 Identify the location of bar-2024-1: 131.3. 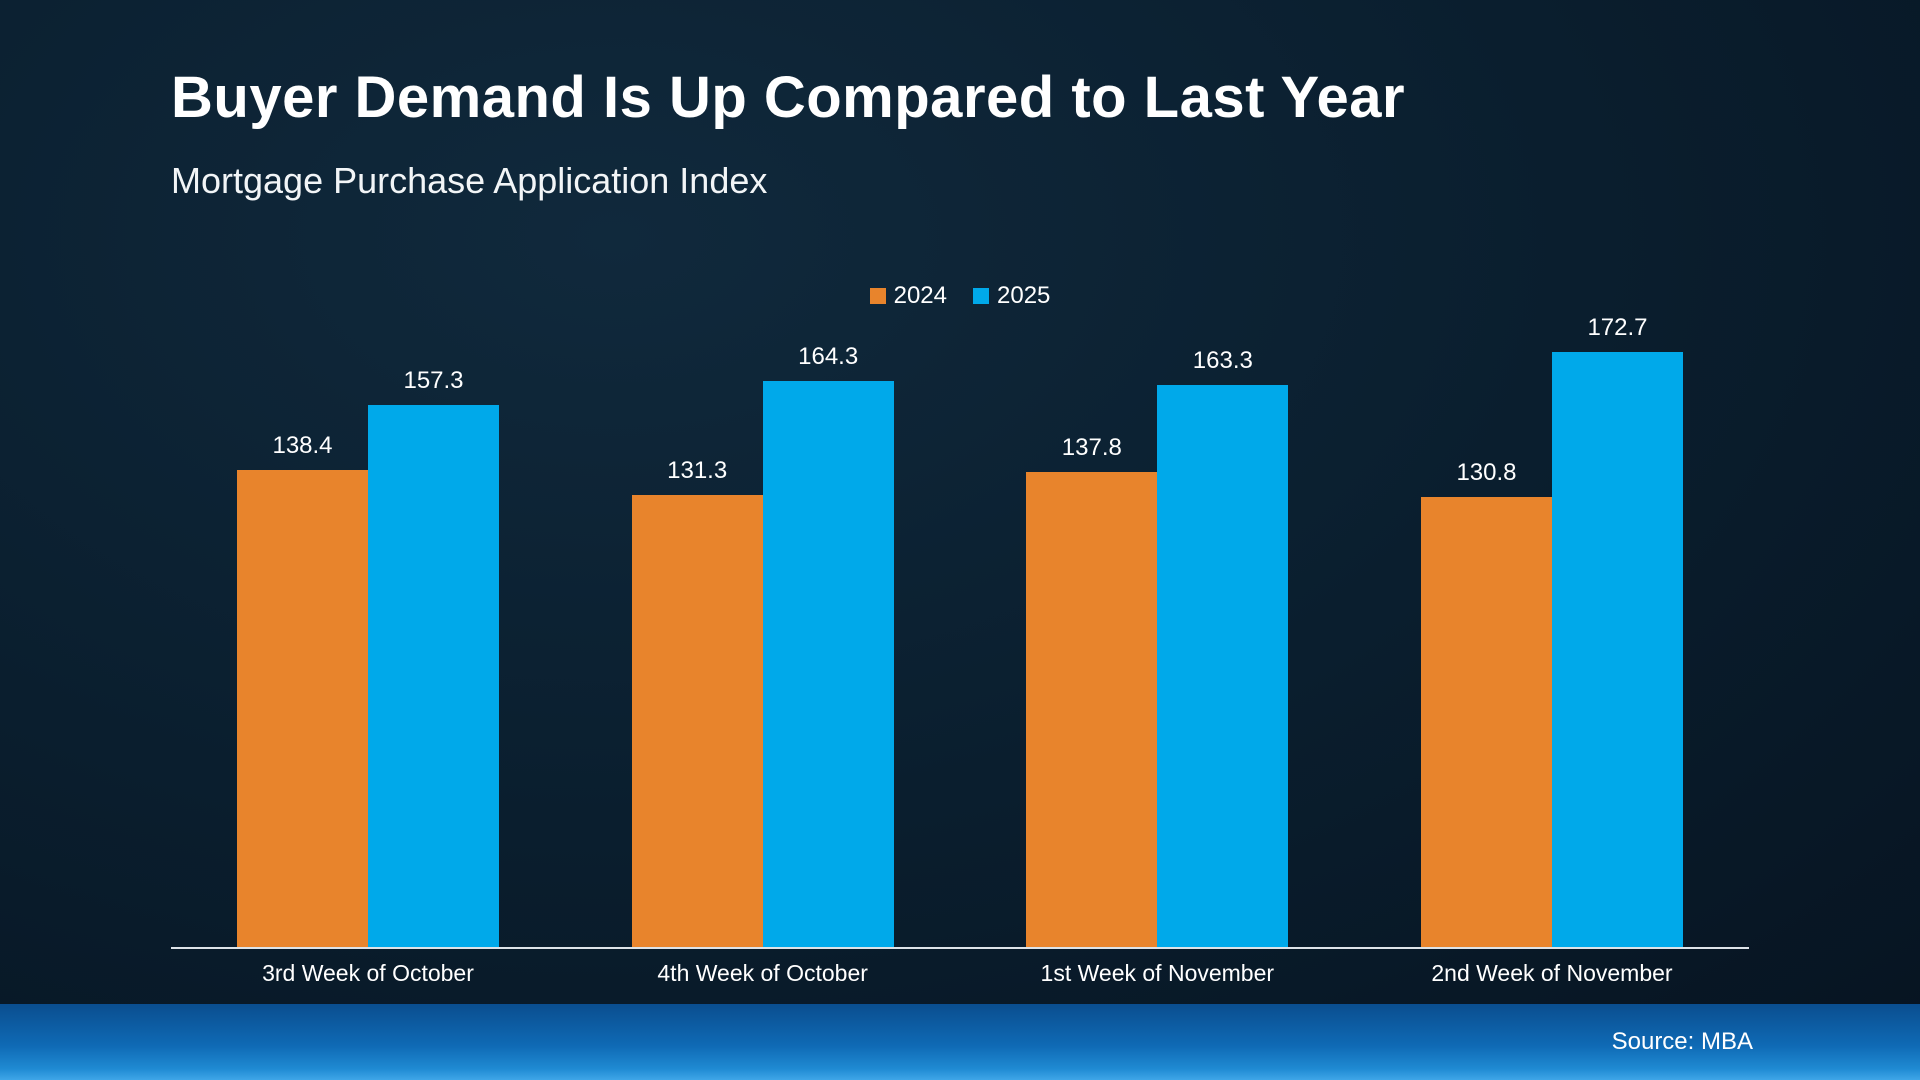
(697, 702).